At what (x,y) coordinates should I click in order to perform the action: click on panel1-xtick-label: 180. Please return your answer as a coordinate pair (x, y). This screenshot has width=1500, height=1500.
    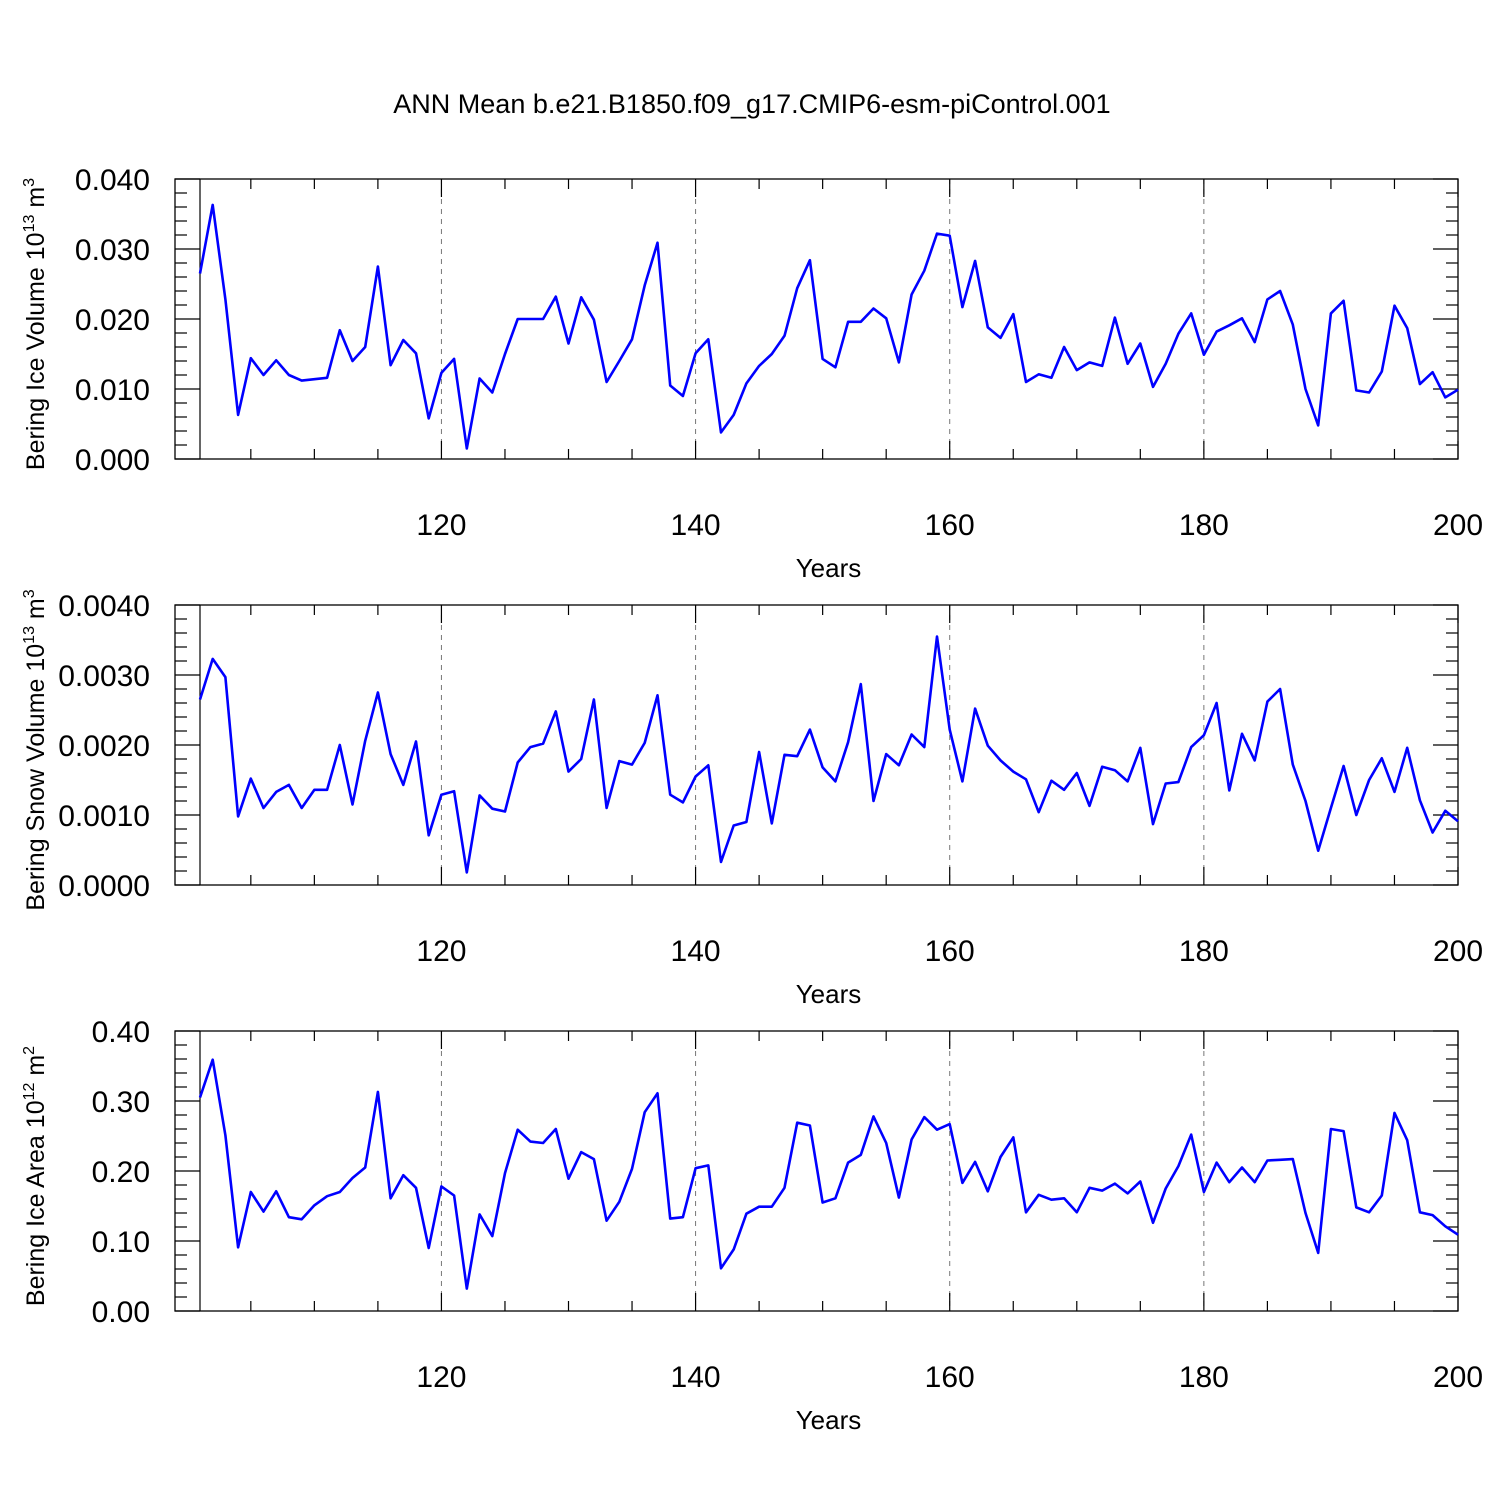
    Looking at the image, I should click on (1204, 951).